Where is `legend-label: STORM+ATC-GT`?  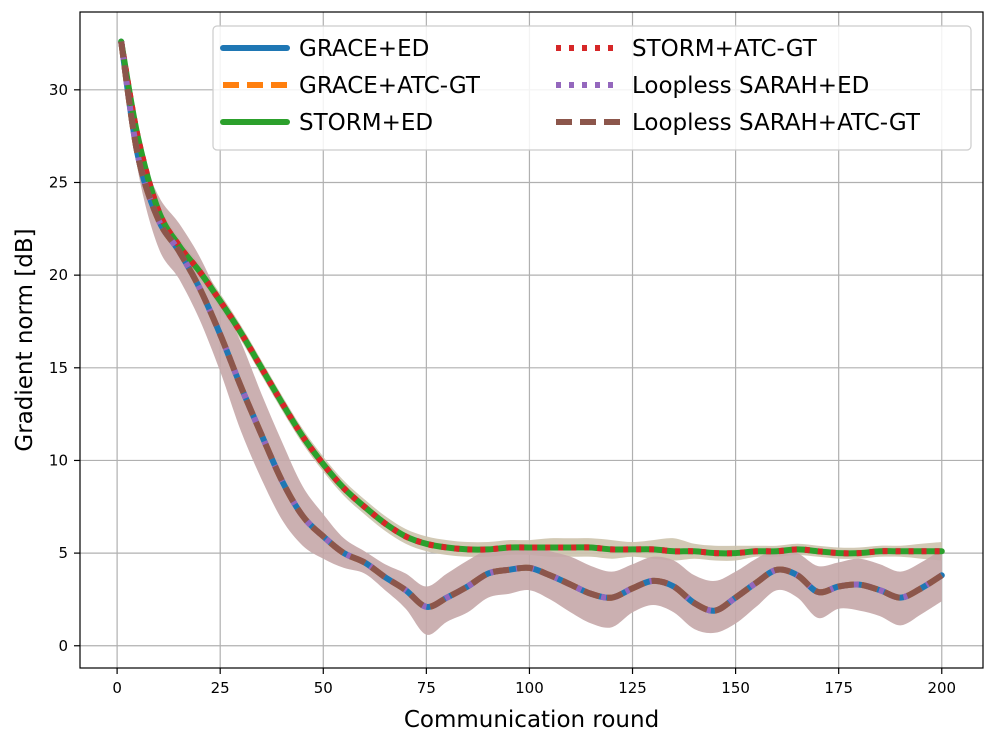
legend-label: STORM+ATC-GT is located at coordinates (725, 49).